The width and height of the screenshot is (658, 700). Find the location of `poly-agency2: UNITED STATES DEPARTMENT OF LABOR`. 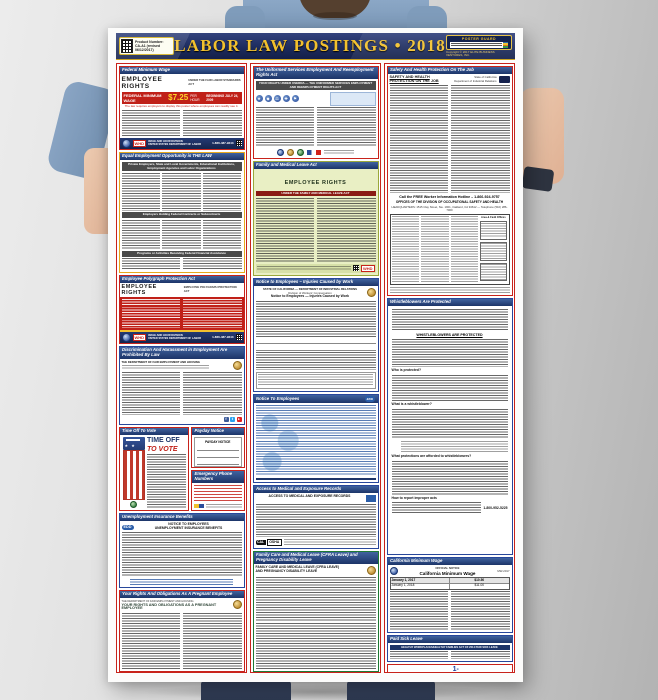

poly-agency2: UNITED STATES DEPARTMENT OF LABOR is located at coordinates (175, 338).